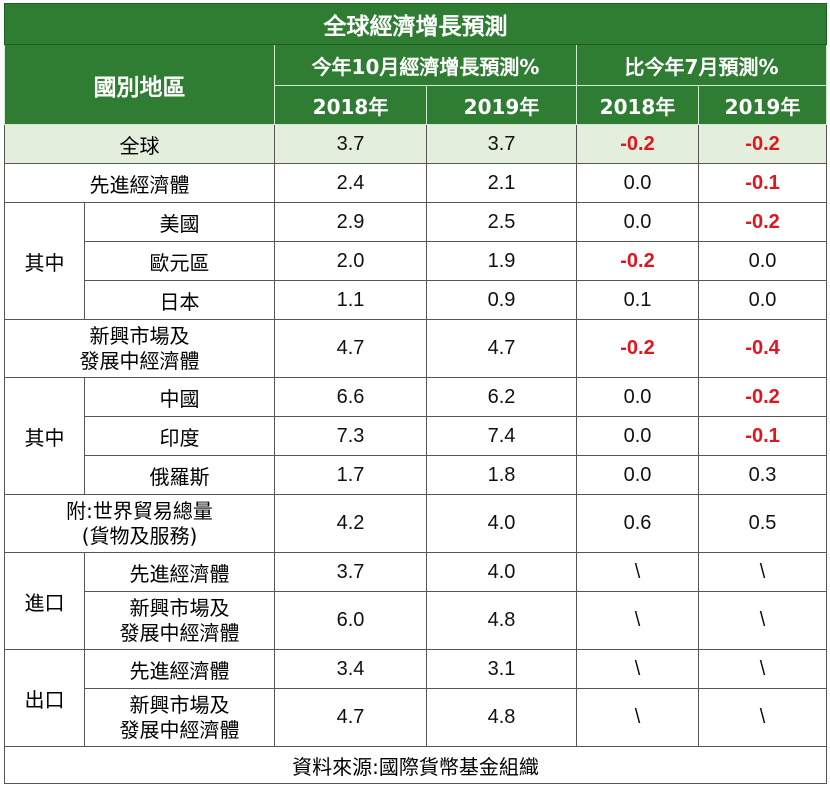 The height and width of the screenshot is (812, 830). I want to click on table-row-japan: 日本 1.1 0.9 0.1 0.0, so click(416, 300).